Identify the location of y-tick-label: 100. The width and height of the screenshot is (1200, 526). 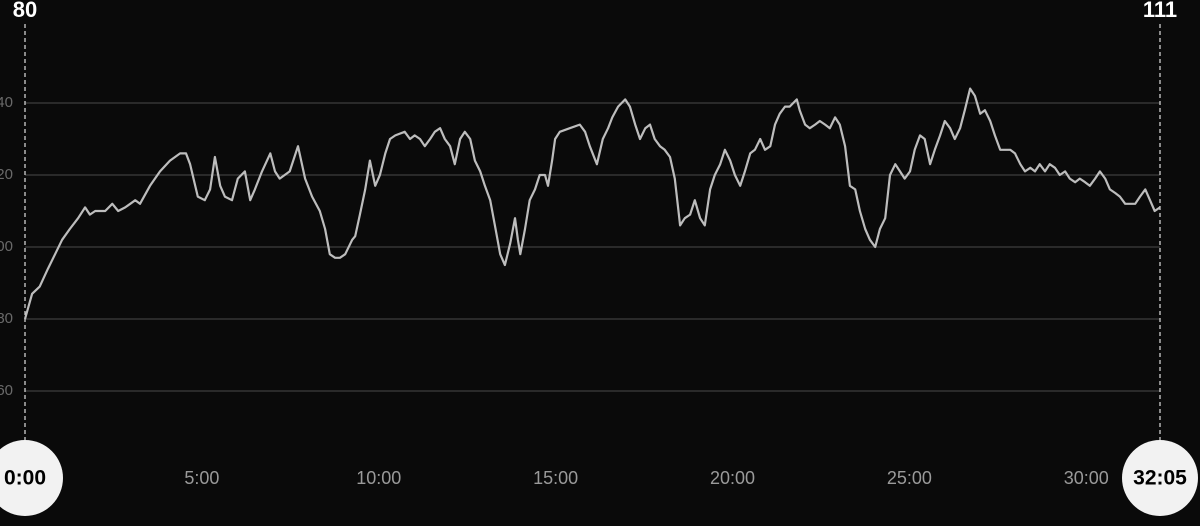
(6, 246).